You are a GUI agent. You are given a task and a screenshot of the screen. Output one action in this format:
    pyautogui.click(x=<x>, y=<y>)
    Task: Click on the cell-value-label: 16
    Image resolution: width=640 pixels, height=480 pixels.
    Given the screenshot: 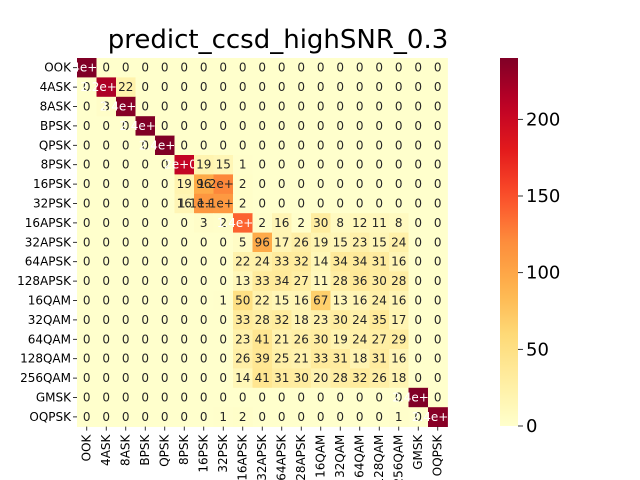 What is the action you would take?
    pyautogui.click(x=359, y=301)
    